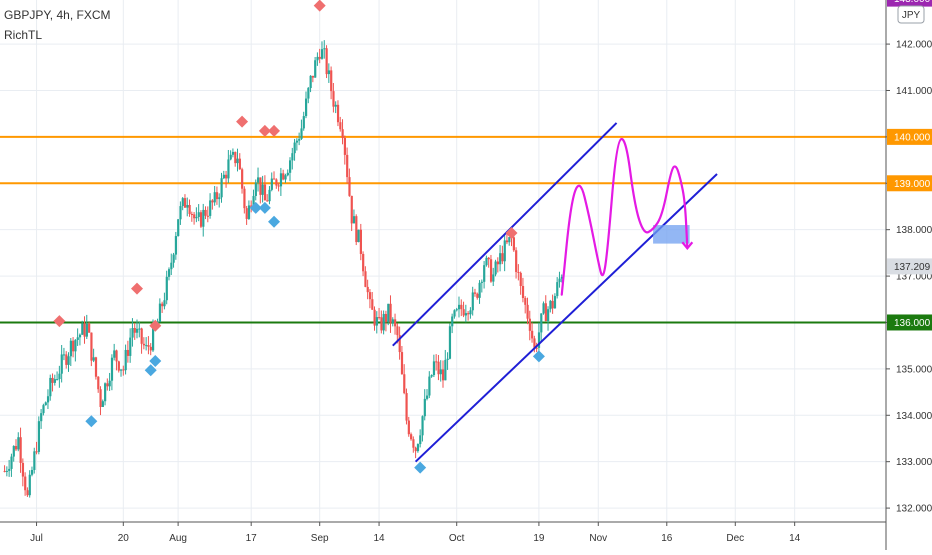 The width and height of the screenshot is (932, 555). Describe the element at coordinates (912, 184) in the screenshot. I see `level-tag-label: 139.000` at that location.